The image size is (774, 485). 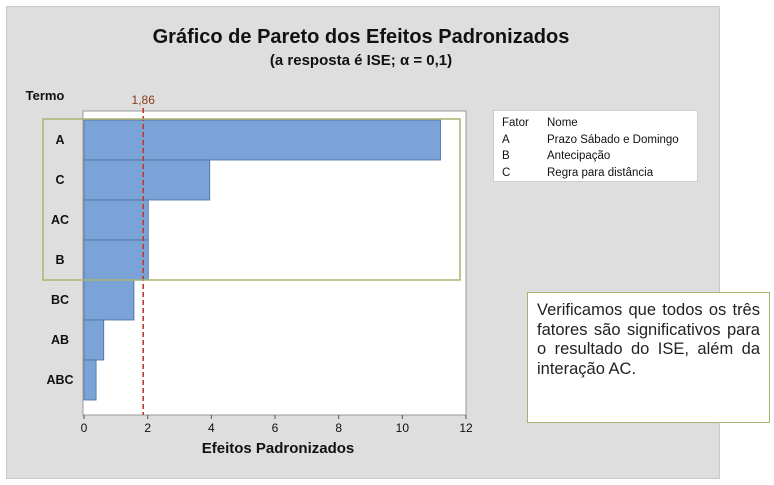 I want to click on legend-header-name: Nome, so click(x=562, y=123).